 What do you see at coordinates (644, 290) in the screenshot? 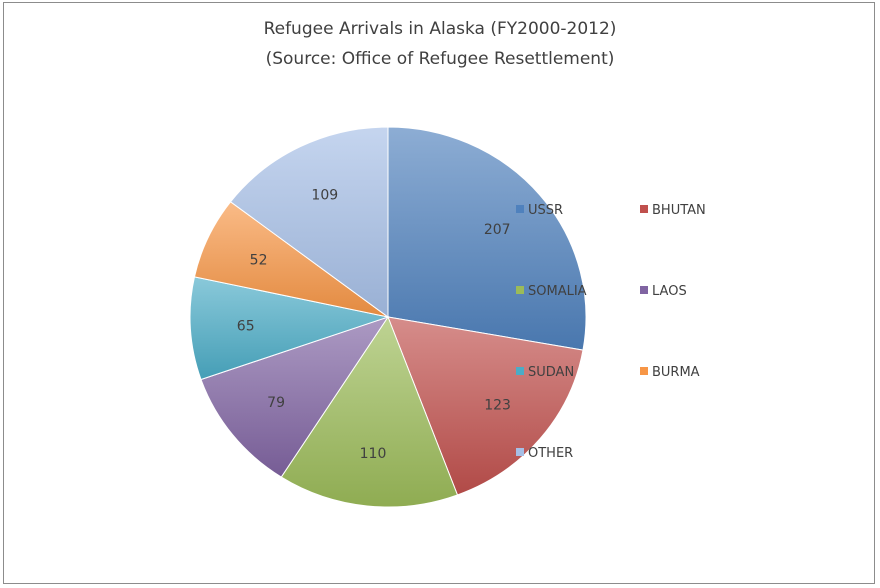
I see `legend-swatch-laos` at bounding box center [644, 290].